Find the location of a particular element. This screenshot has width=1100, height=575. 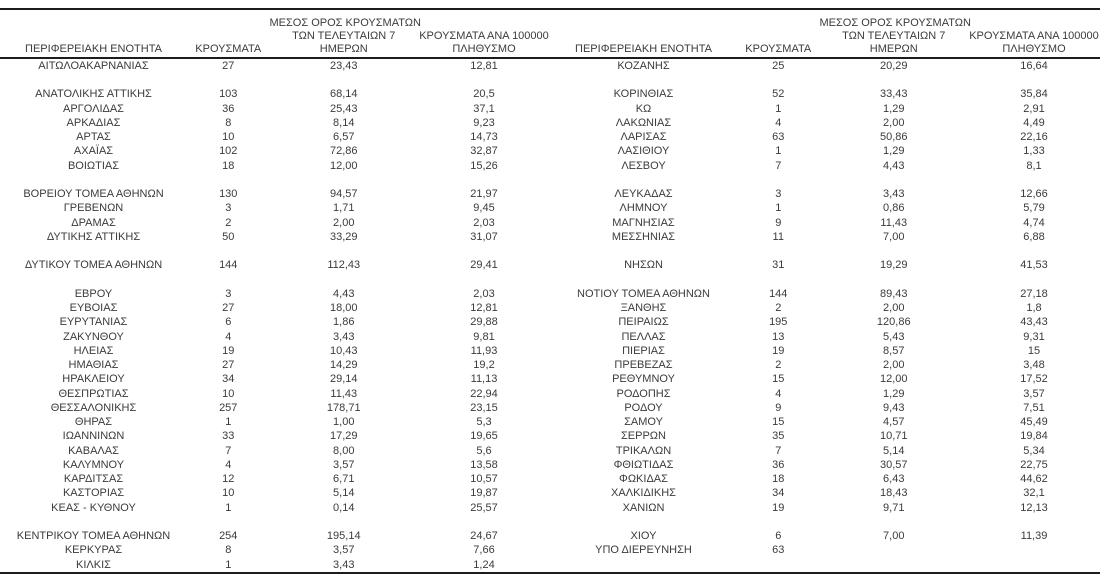

cell-per100k: 37,1 is located at coordinates (484, 108).